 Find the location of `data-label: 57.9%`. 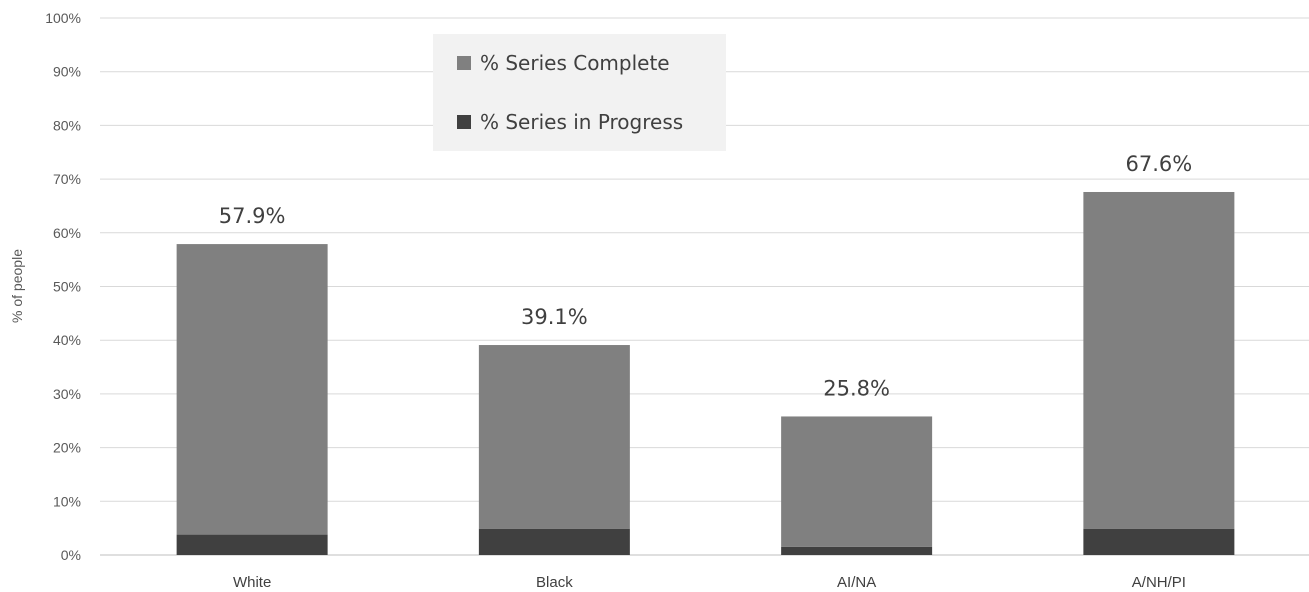

data-label: 57.9% is located at coordinates (252, 216).